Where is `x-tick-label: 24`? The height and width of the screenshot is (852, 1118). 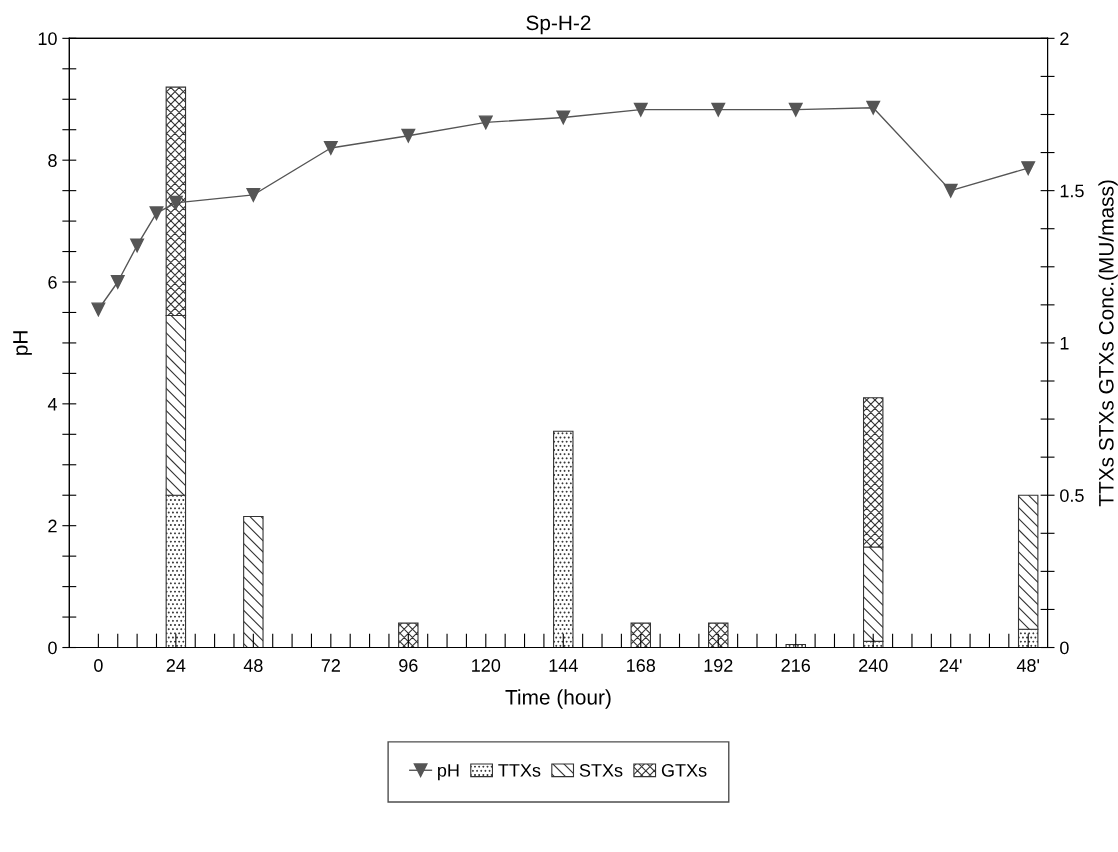
x-tick-label: 24 is located at coordinates (176, 665).